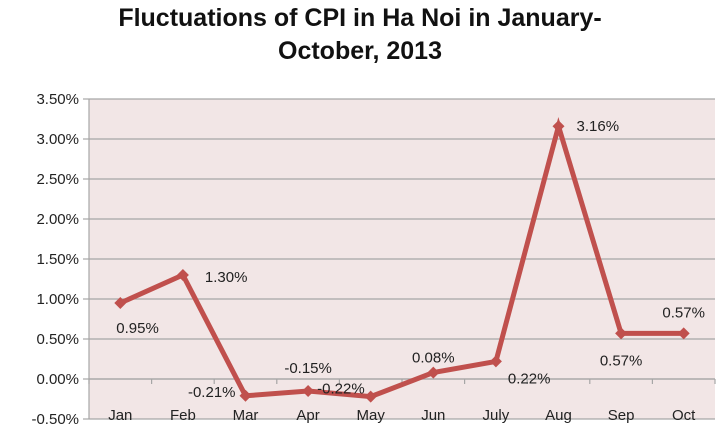 The height and width of the screenshot is (432, 720). I want to click on x-tick-label: July, so click(496, 415).